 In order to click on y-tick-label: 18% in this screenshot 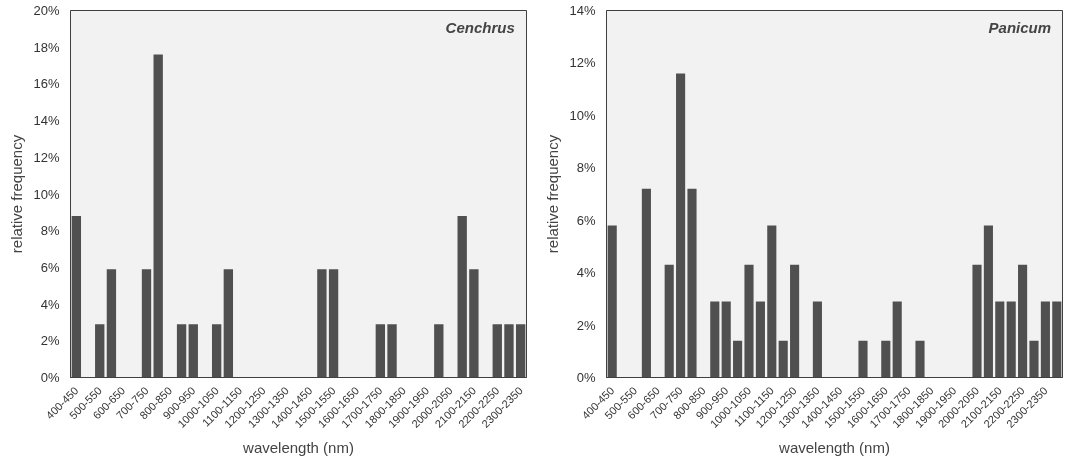, I will do `click(46, 47)`.